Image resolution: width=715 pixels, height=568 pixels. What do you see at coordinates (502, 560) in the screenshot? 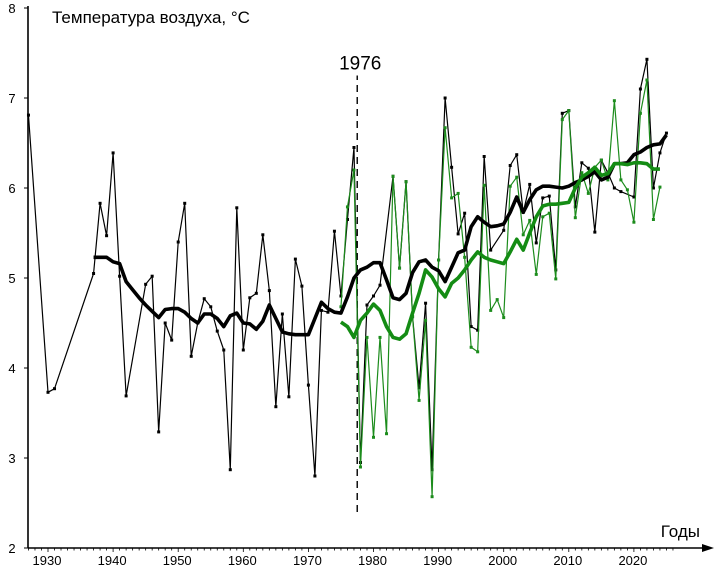
I see `x-tick-label: 2000` at bounding box center [502, 560].